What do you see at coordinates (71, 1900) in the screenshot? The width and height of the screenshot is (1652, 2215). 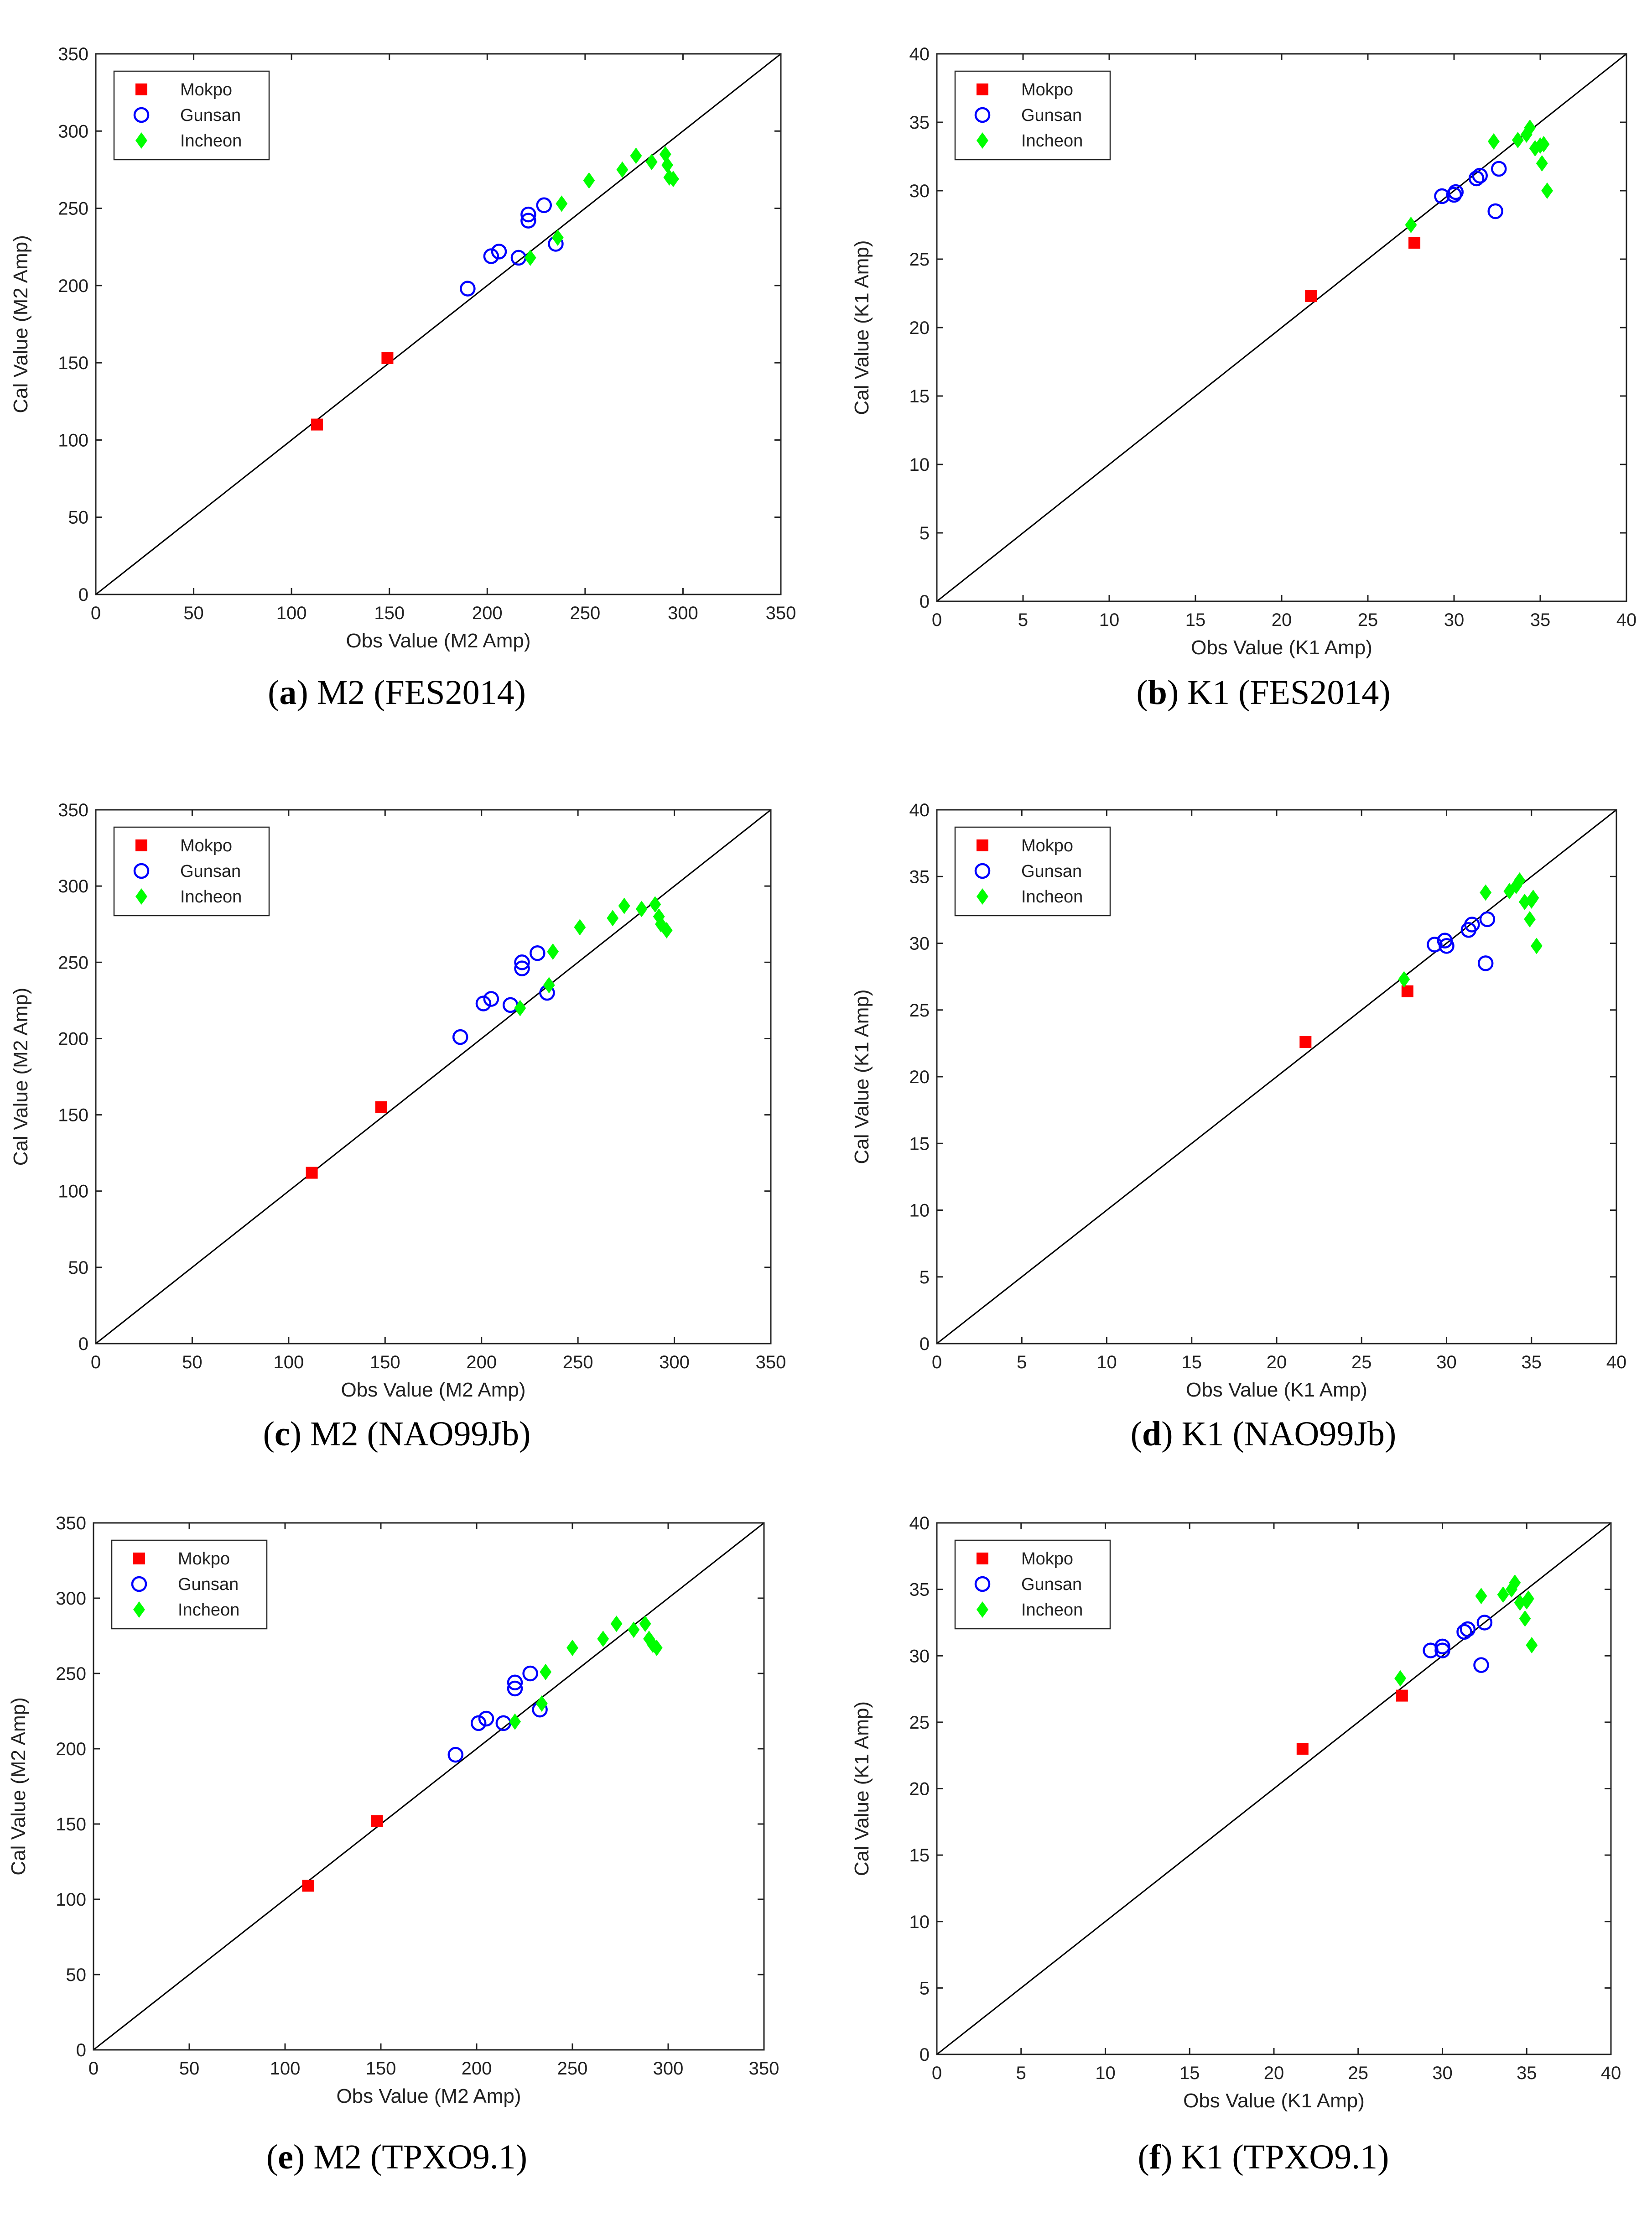 I see `y-tick-label: 100` at bounding box center [71, 1900].